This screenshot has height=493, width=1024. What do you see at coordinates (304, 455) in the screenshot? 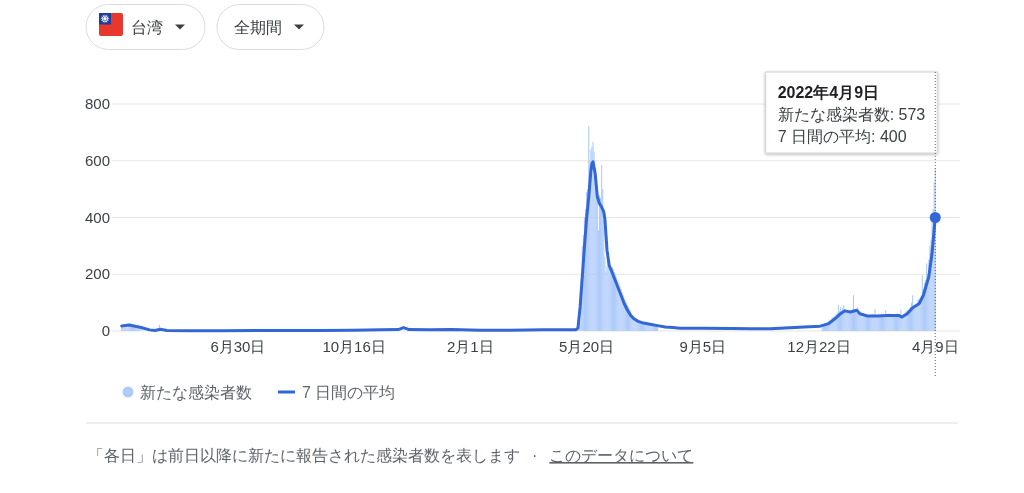
I see `note: 「各日」は前日以降に新たに報告された感染者数を表します` at bounding box center [304, 455].